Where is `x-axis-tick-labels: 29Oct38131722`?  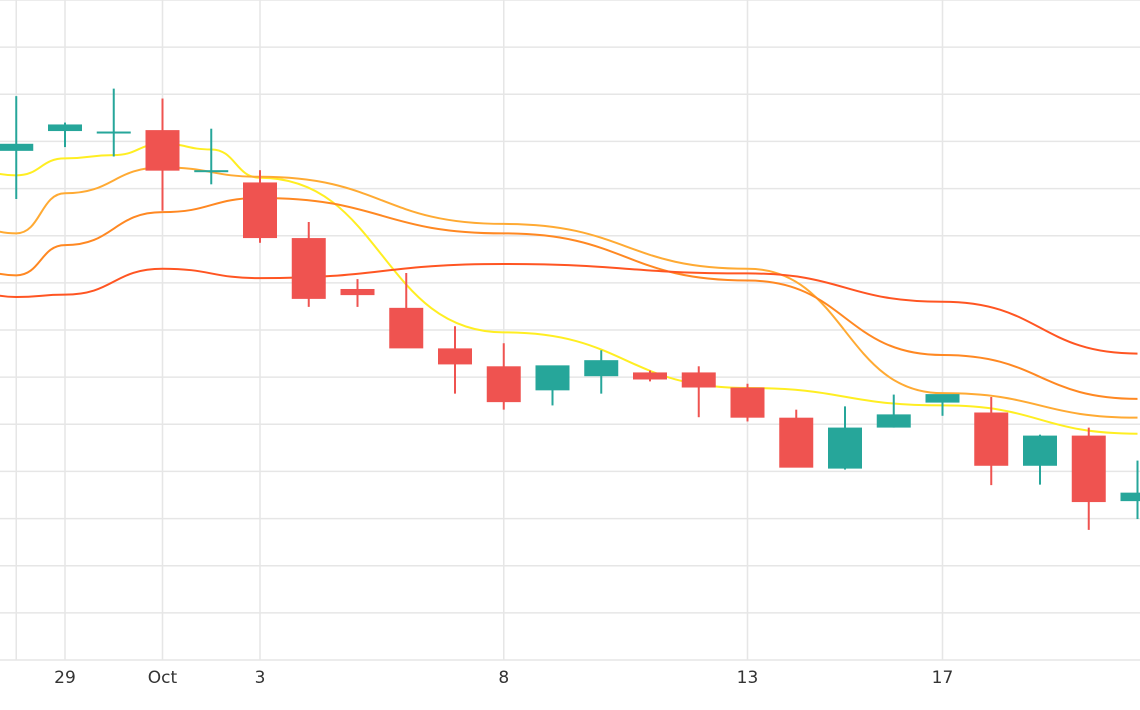
x-axis-tick-labels: 29Oct38131722 is located at coordinates (504, 678).